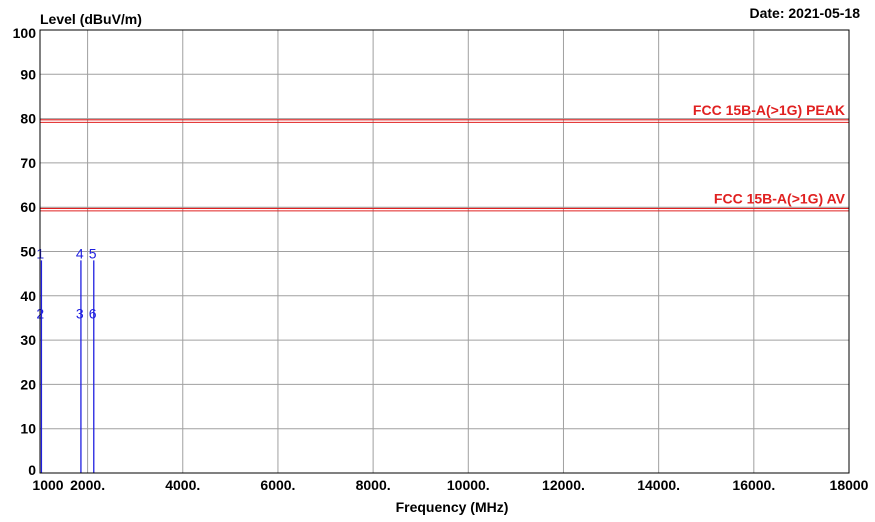 Image resolution: width=875 pixels, height=522 pixels. I want to click on y-tick-label: 80, so click(28, 119).